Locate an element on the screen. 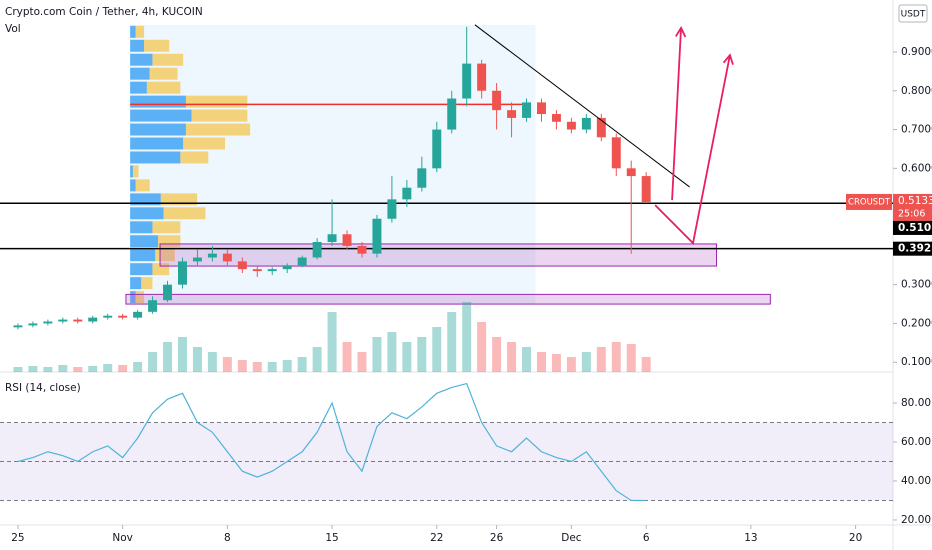 The image size is (932, 550). time-tick-label: 13 is located at coordinates (750, 538).